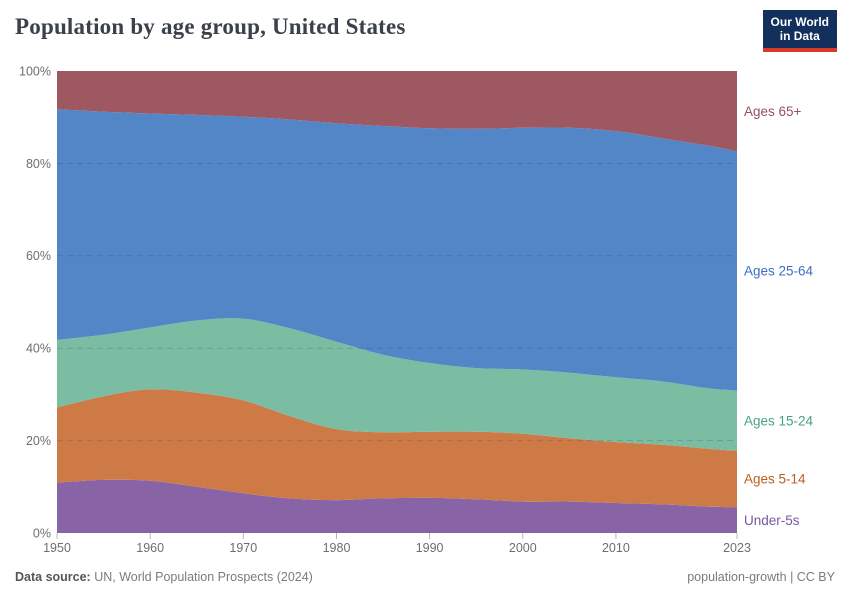 This screenshot has height=600, width=850. I want to click on legend-label-under-5s: Under-5s, so click(772, 520).